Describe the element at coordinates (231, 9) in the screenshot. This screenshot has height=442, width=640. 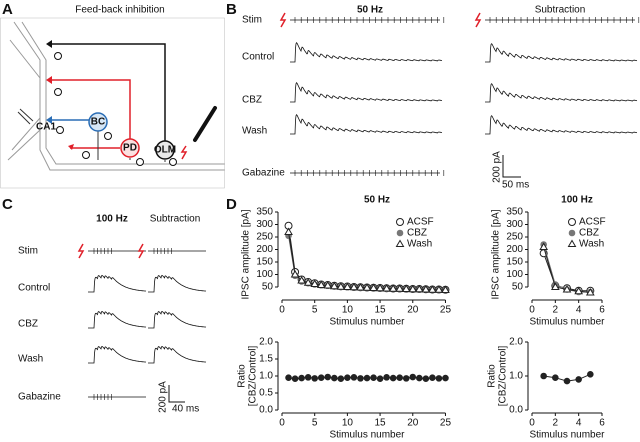
I see `panel-label: B` at that location.